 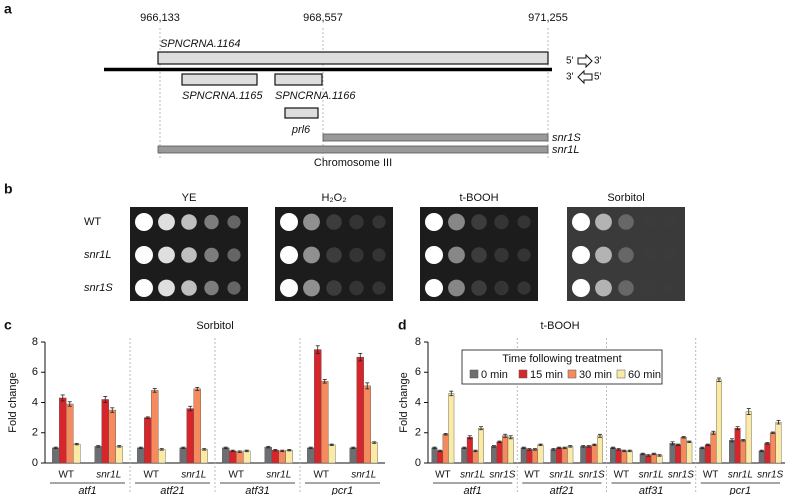 What do you see at coordinates (257, 490) in the screenshot?
I see `group-label: atf31` at bounding box center [257, 490].